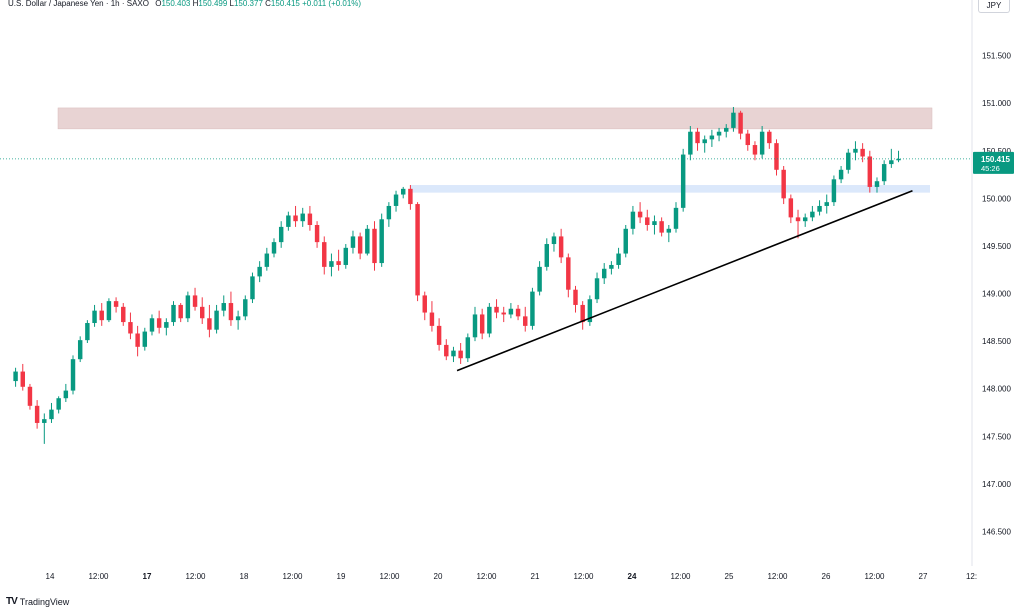 Image resolution: width=1024 pixels, height=610 pixels. I want to click on trendline, so click(684, 280).